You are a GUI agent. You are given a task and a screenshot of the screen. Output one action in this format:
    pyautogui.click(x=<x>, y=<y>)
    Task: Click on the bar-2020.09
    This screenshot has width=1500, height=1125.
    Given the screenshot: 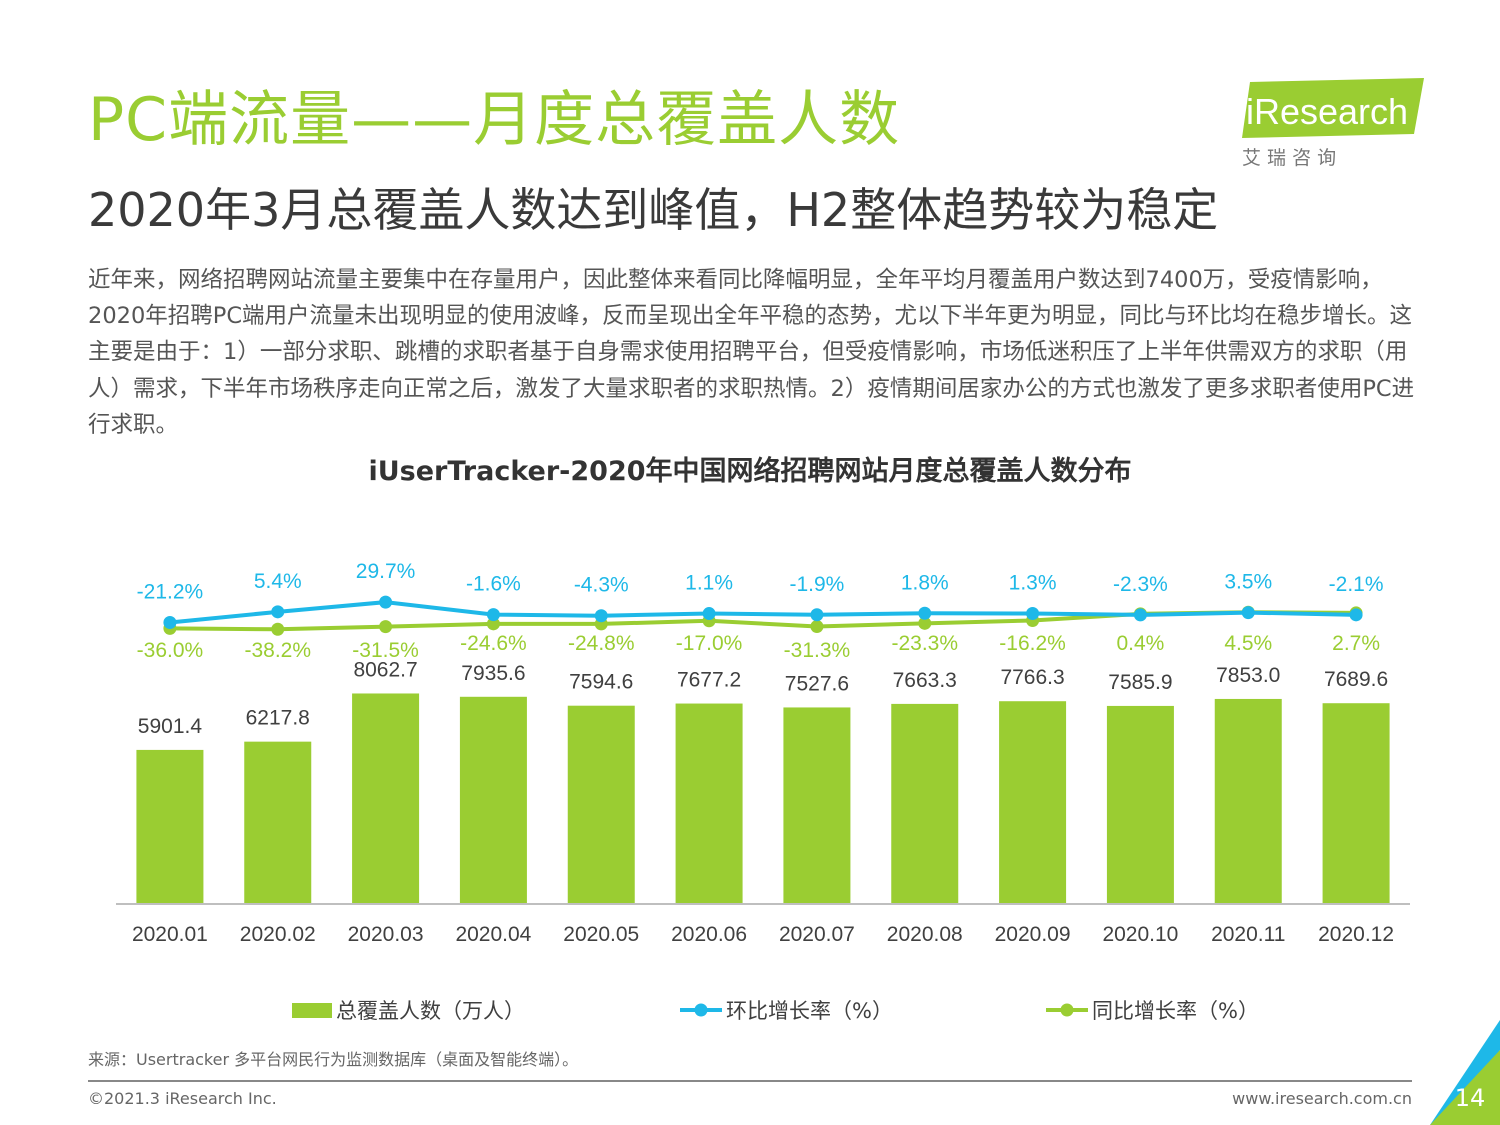 What is the action you would take?
    pyautogui.click(x=1033, y=802)
    